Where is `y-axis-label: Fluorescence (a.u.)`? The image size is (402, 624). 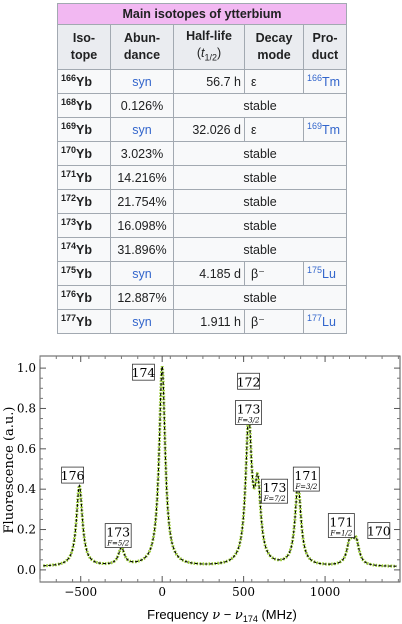
y-axis-label: Fluorescence (a.u.) is located at coordinates (9, 470).